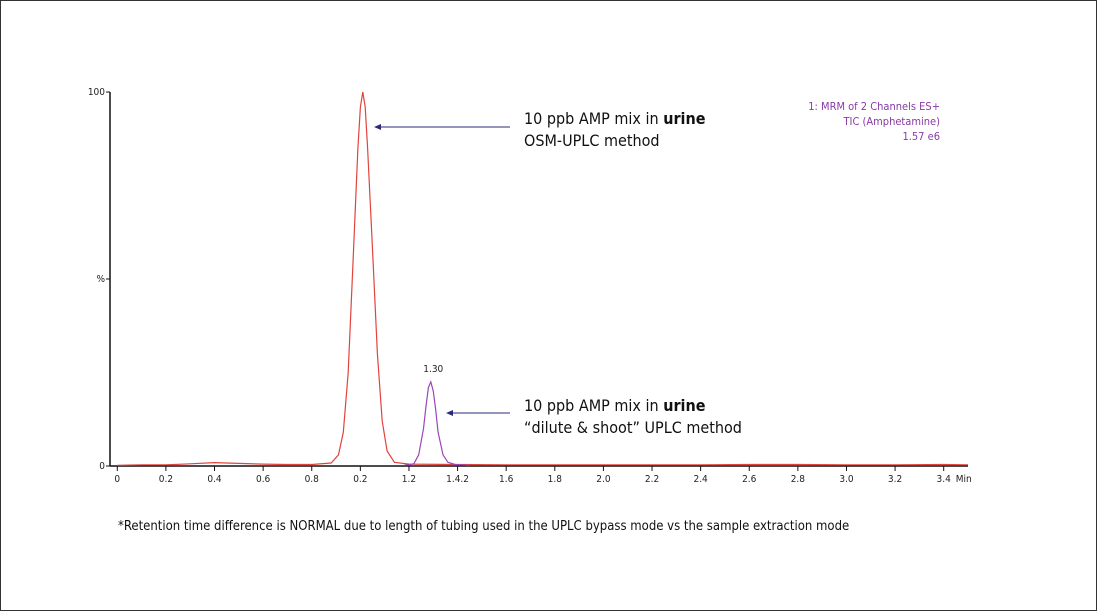 This screenshot has width=1097, height=611. Describe the element at coordinates (652, 479) in the screenshot. I see `x-tick-label: 2.2` at that location.